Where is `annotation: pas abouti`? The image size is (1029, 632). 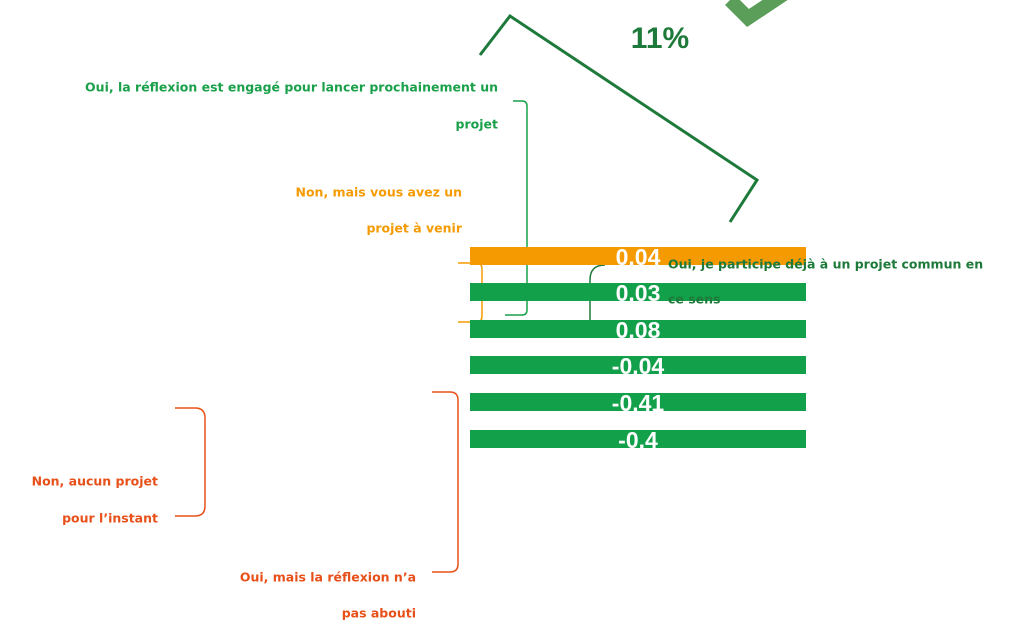
annotation: pas abouti is located at coordinates (379, 613).